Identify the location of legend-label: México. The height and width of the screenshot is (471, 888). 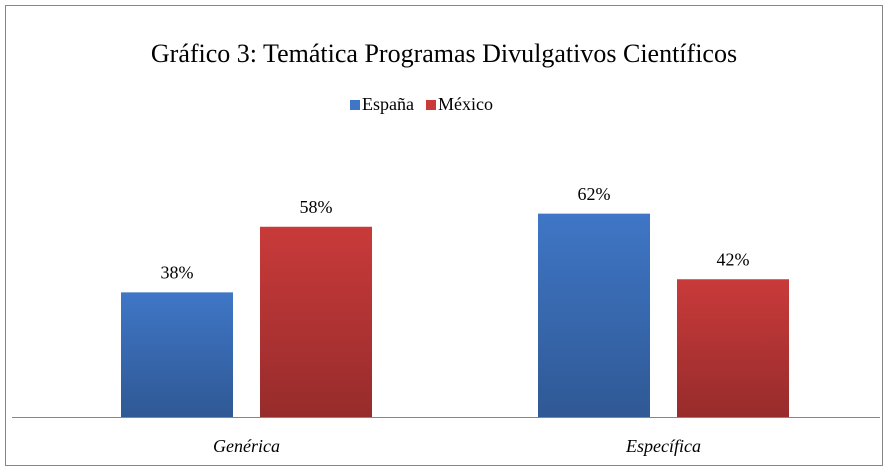
(465, 104).